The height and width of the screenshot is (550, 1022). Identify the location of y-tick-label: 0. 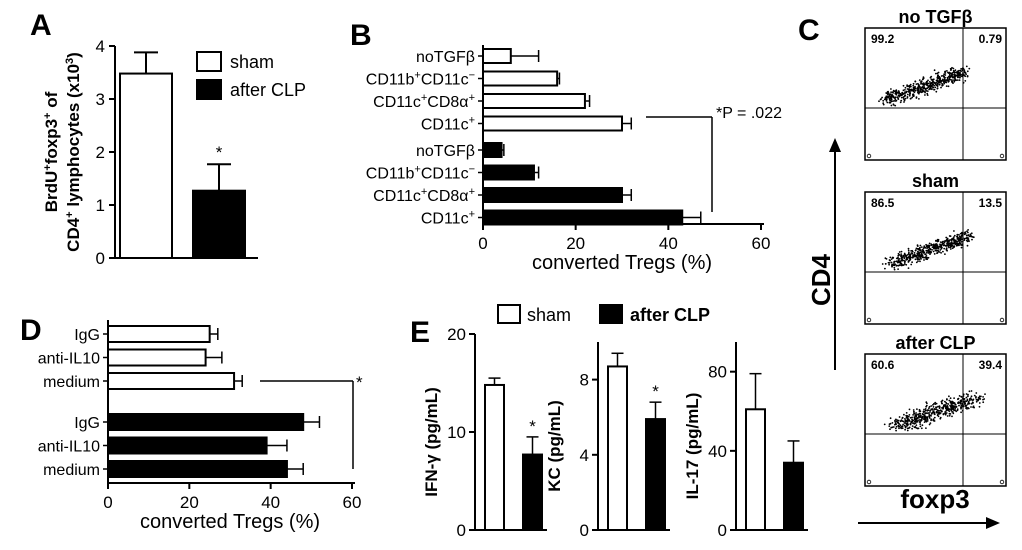
(100, 258).